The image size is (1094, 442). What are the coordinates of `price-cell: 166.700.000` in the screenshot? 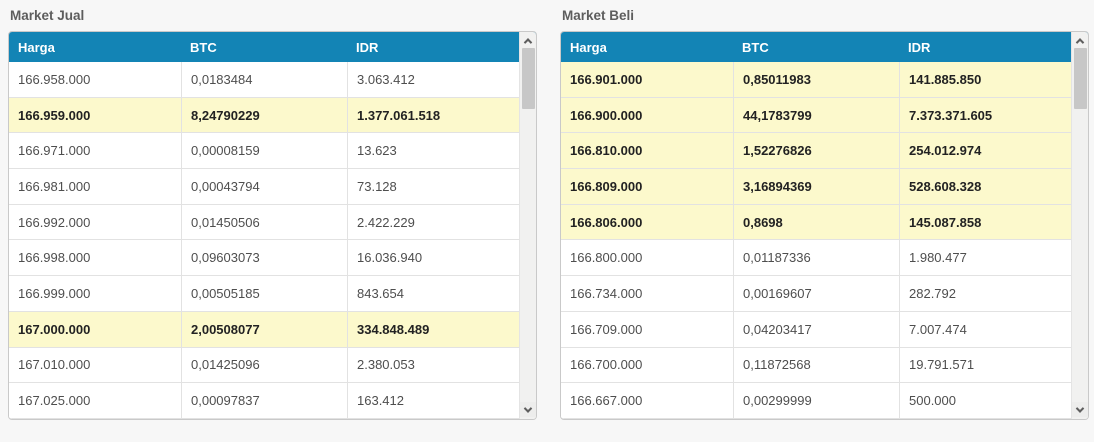 It's located at (606, 365).